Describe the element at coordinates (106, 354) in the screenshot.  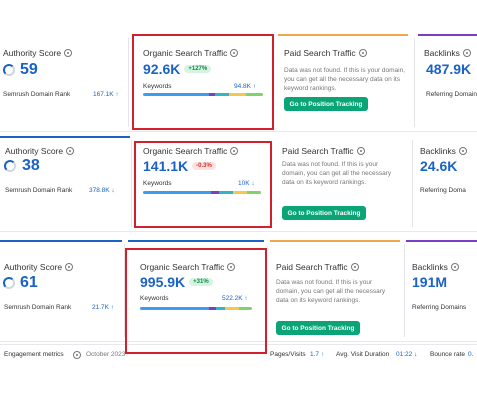
I see `engagement-date: October 2023` at that location.